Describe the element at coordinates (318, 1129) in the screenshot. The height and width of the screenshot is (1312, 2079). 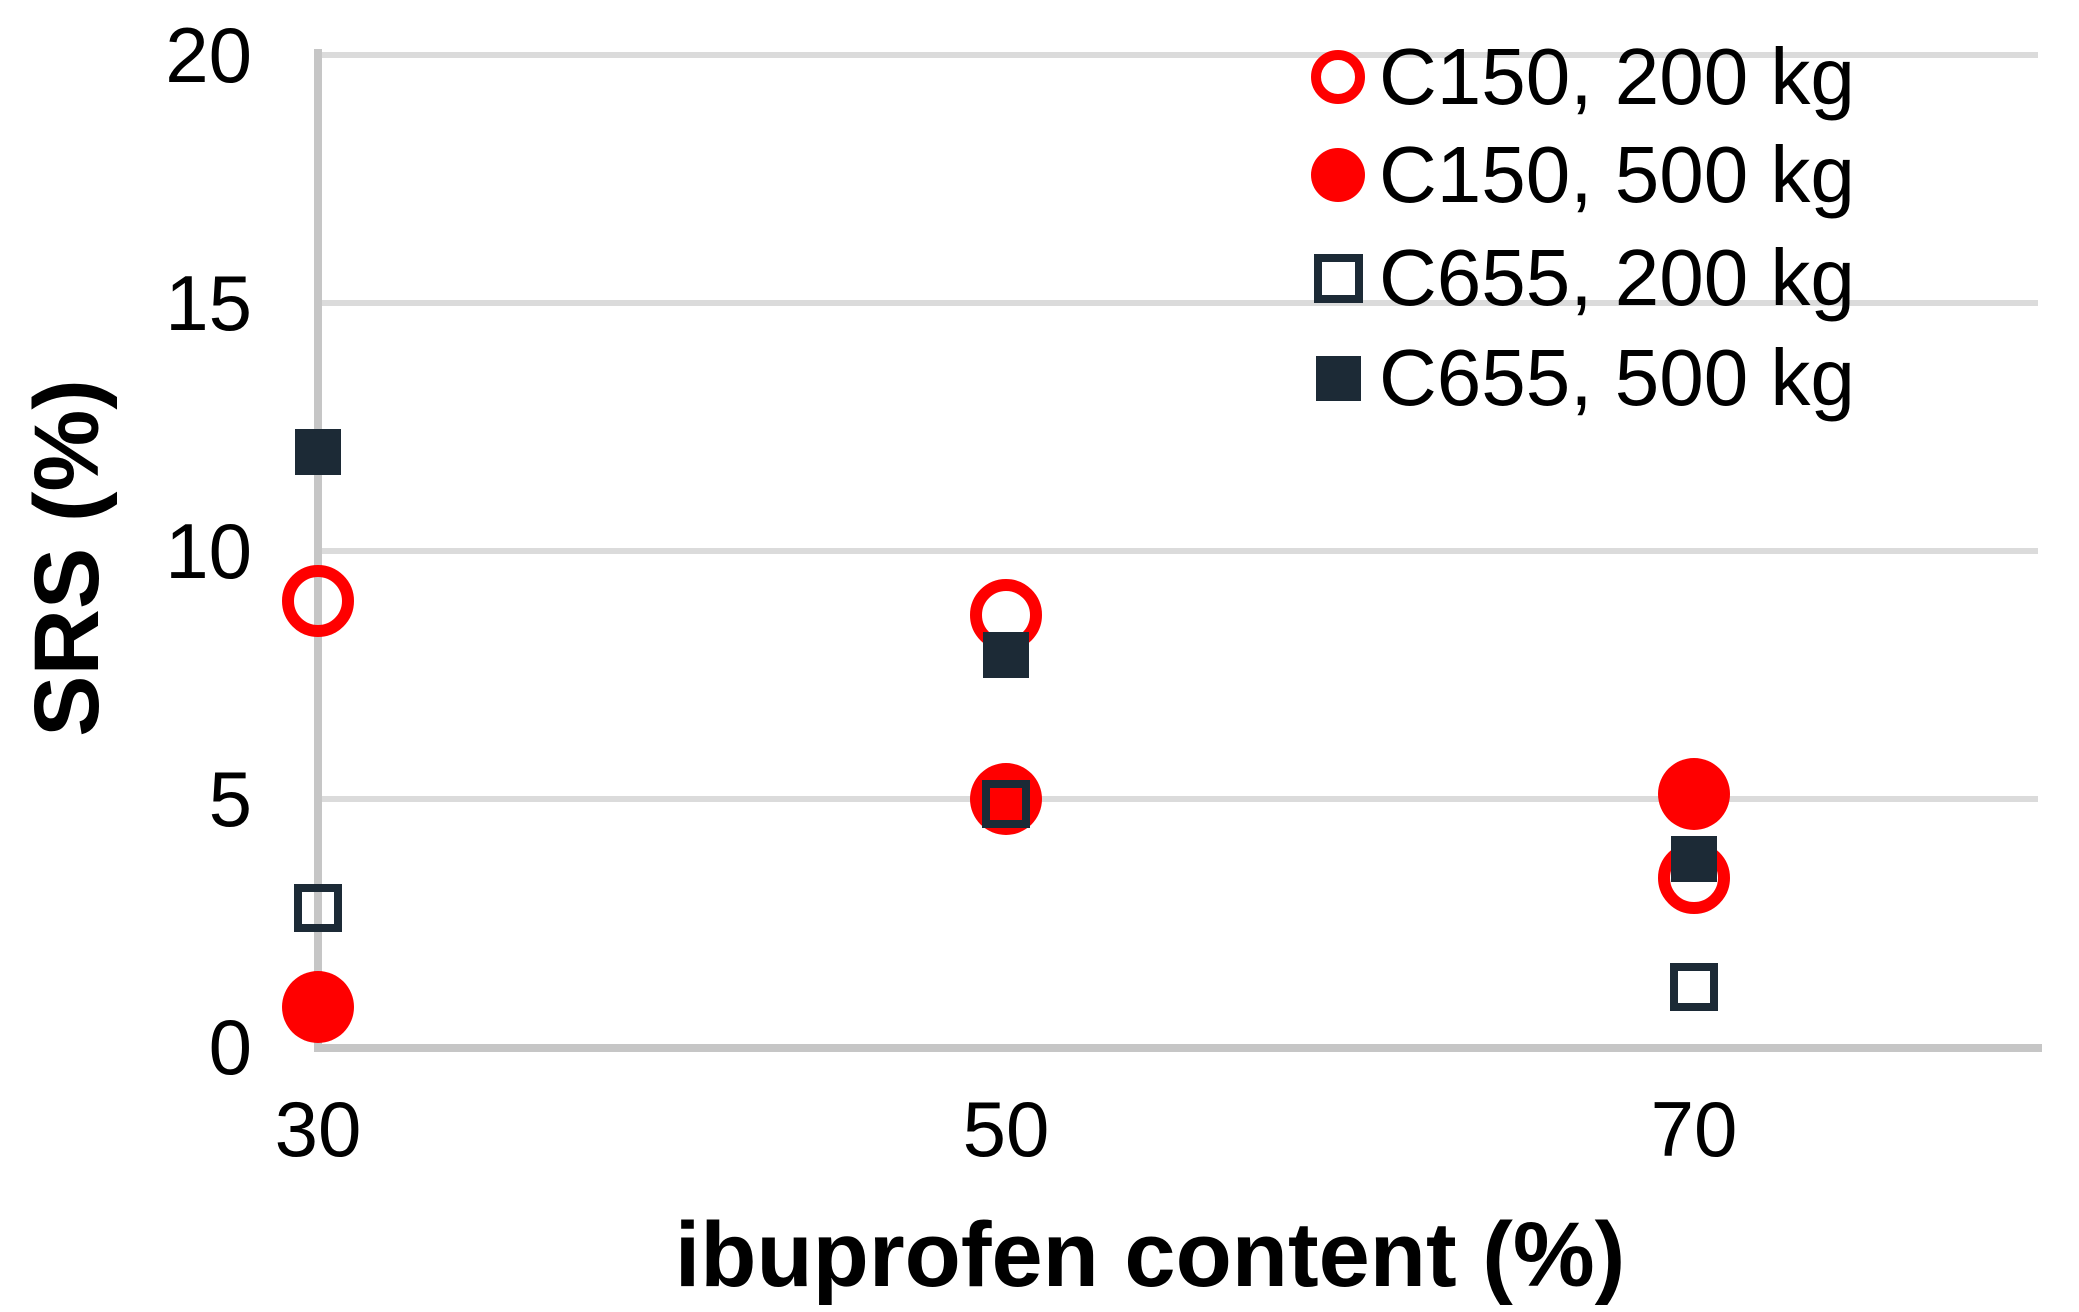
I see `x-tick-label-30: 30` at that location.